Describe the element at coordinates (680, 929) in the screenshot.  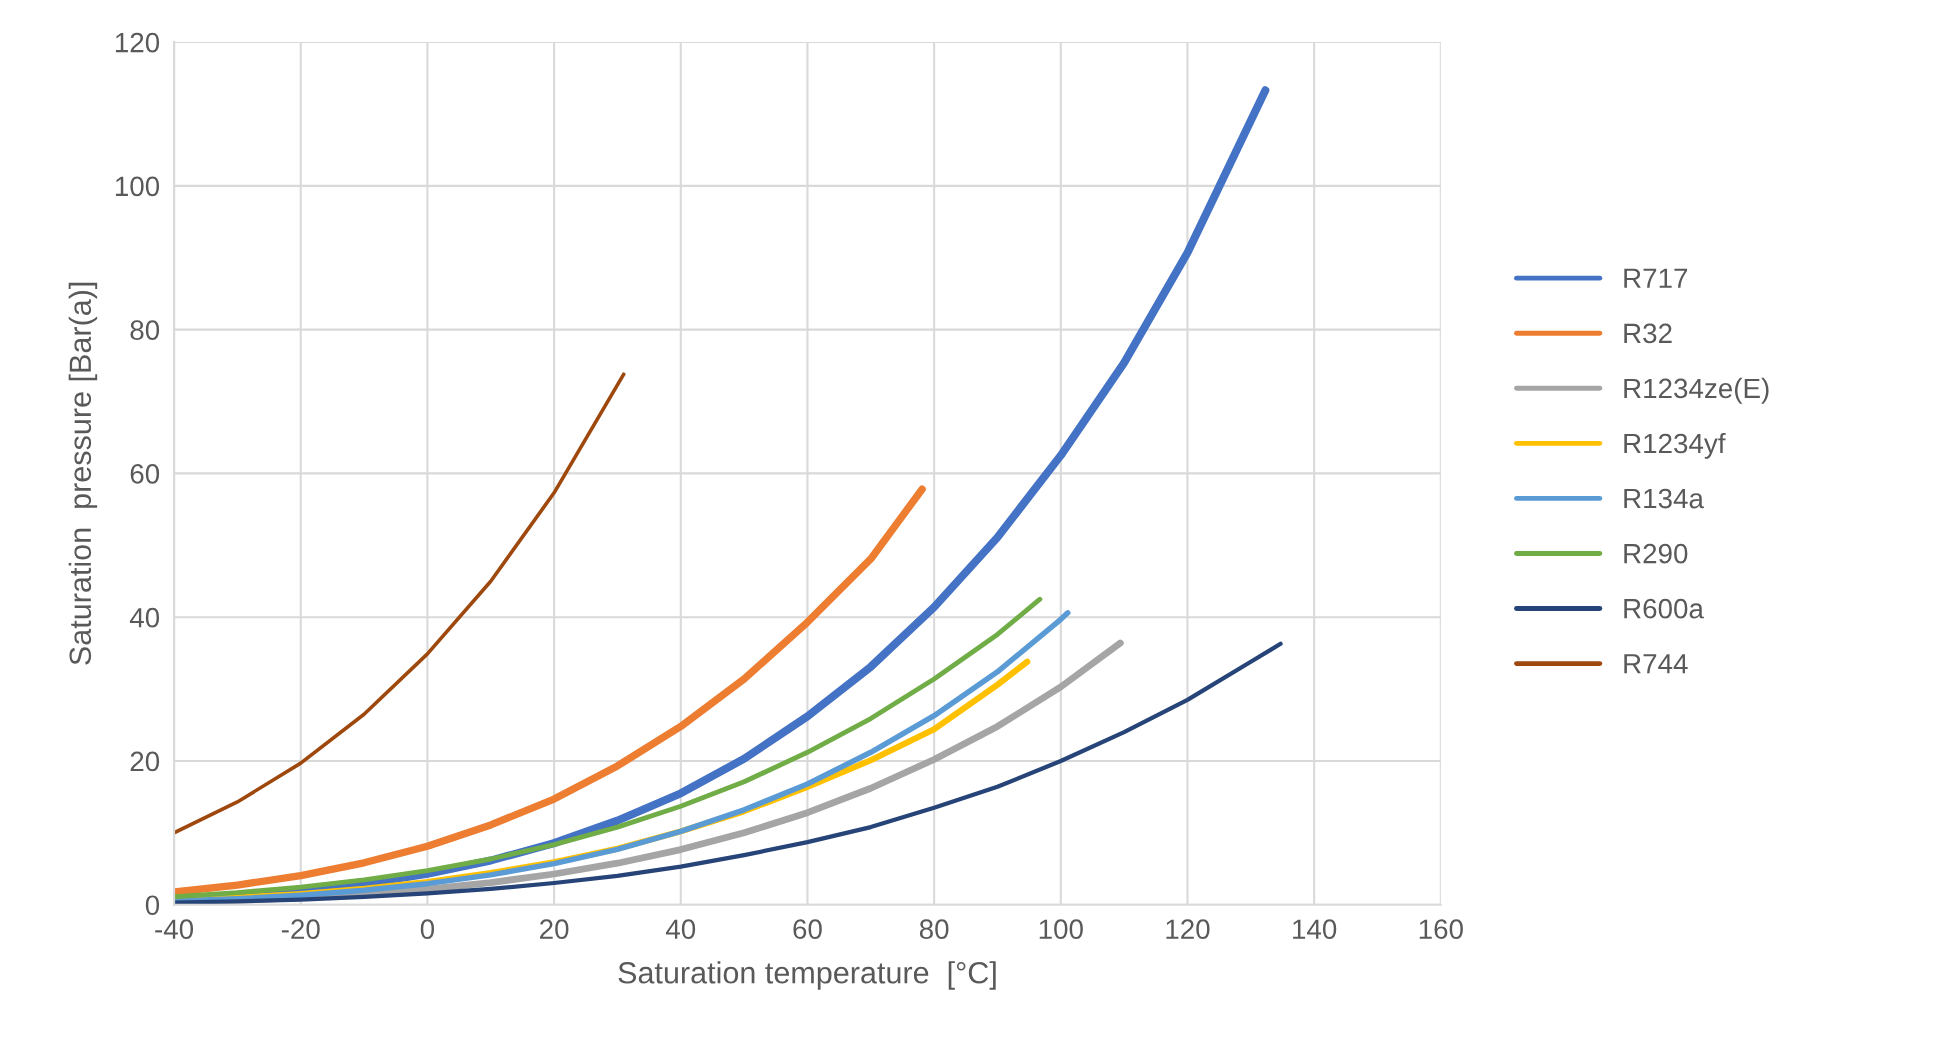
I see `x-tick-label: 40` at that location.